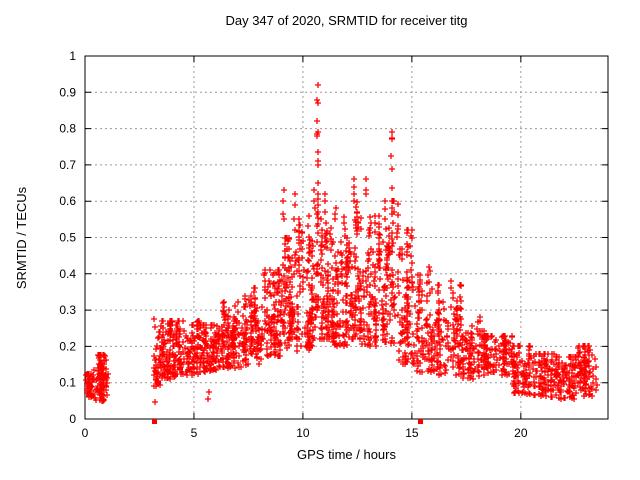 The image size is (640, 480). Describe the element at coordinates (67, 201) in the screenshot. I see `svg-text: 0.6` at that location.